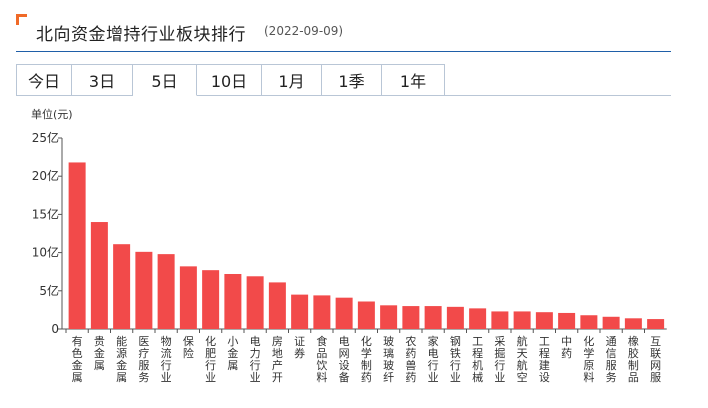 The height and width of the screenshot is (408, 708). Describe the element at coordinates (655, 359) in the screenshot. I see `x-tick-label: 互联网服` at that location.